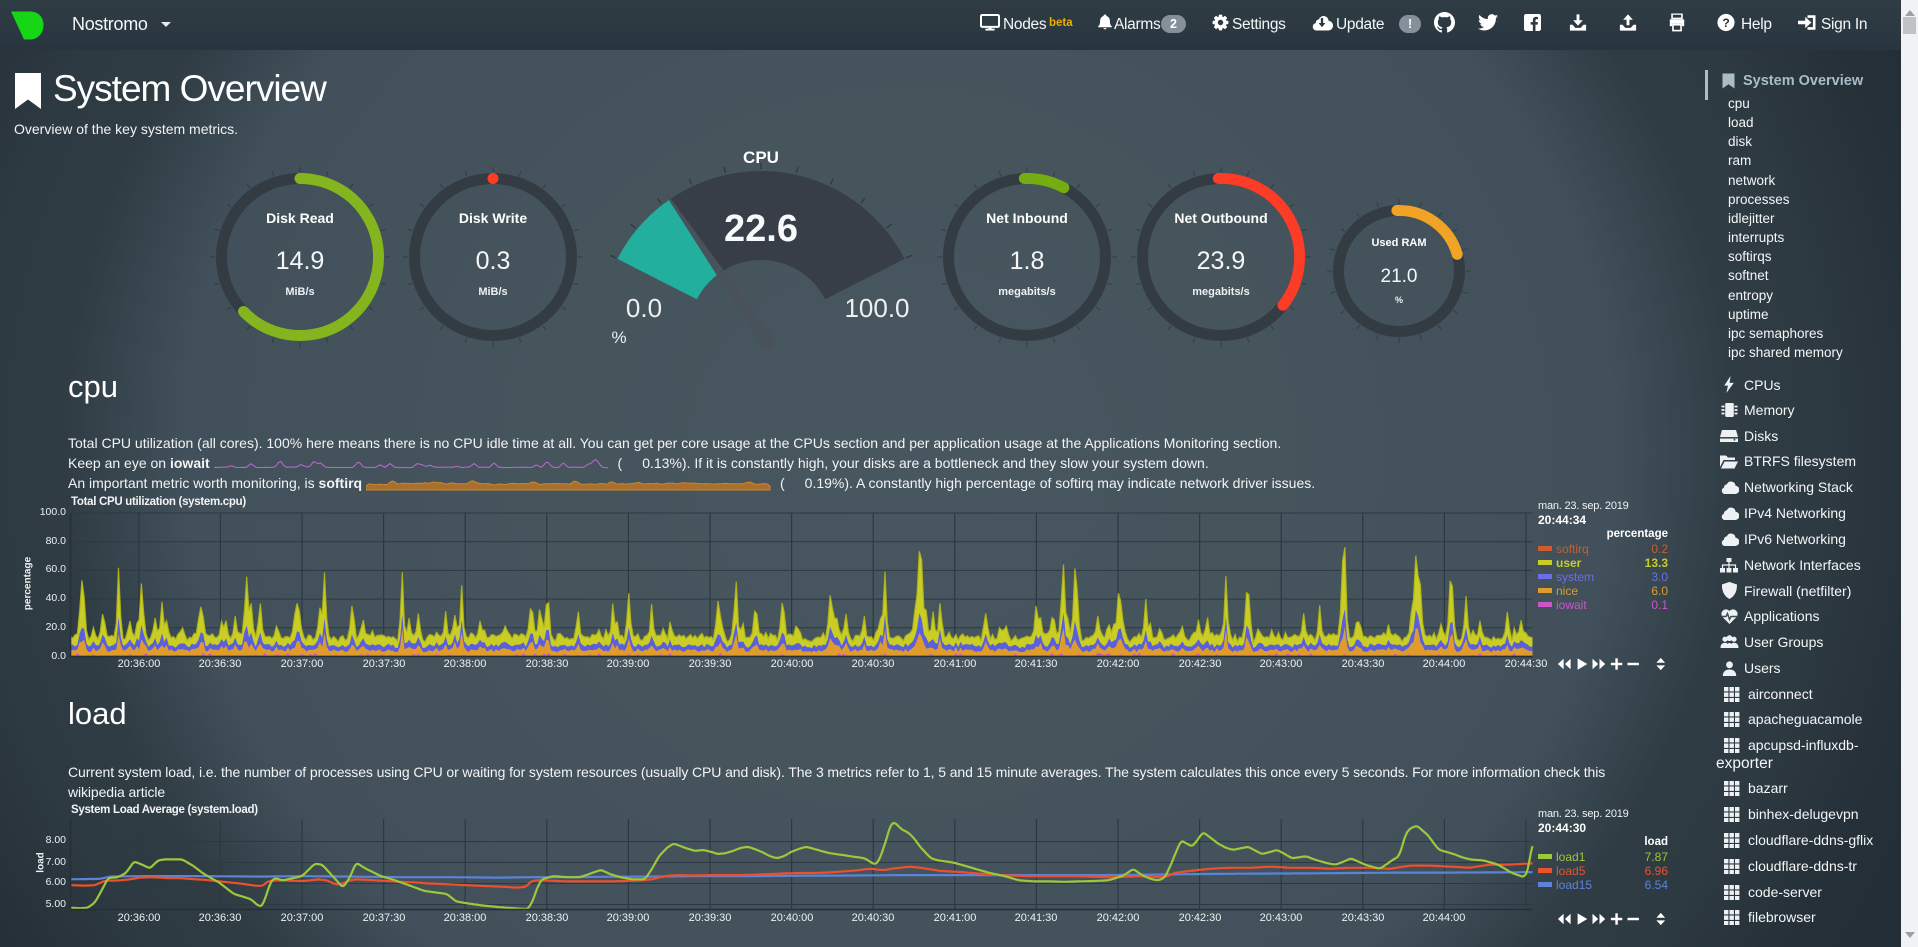  What do you see at coordinates (1220, 218) in the screenshot?
I see `svg-text: Net Outbound` at bounding box center [1220, 218].